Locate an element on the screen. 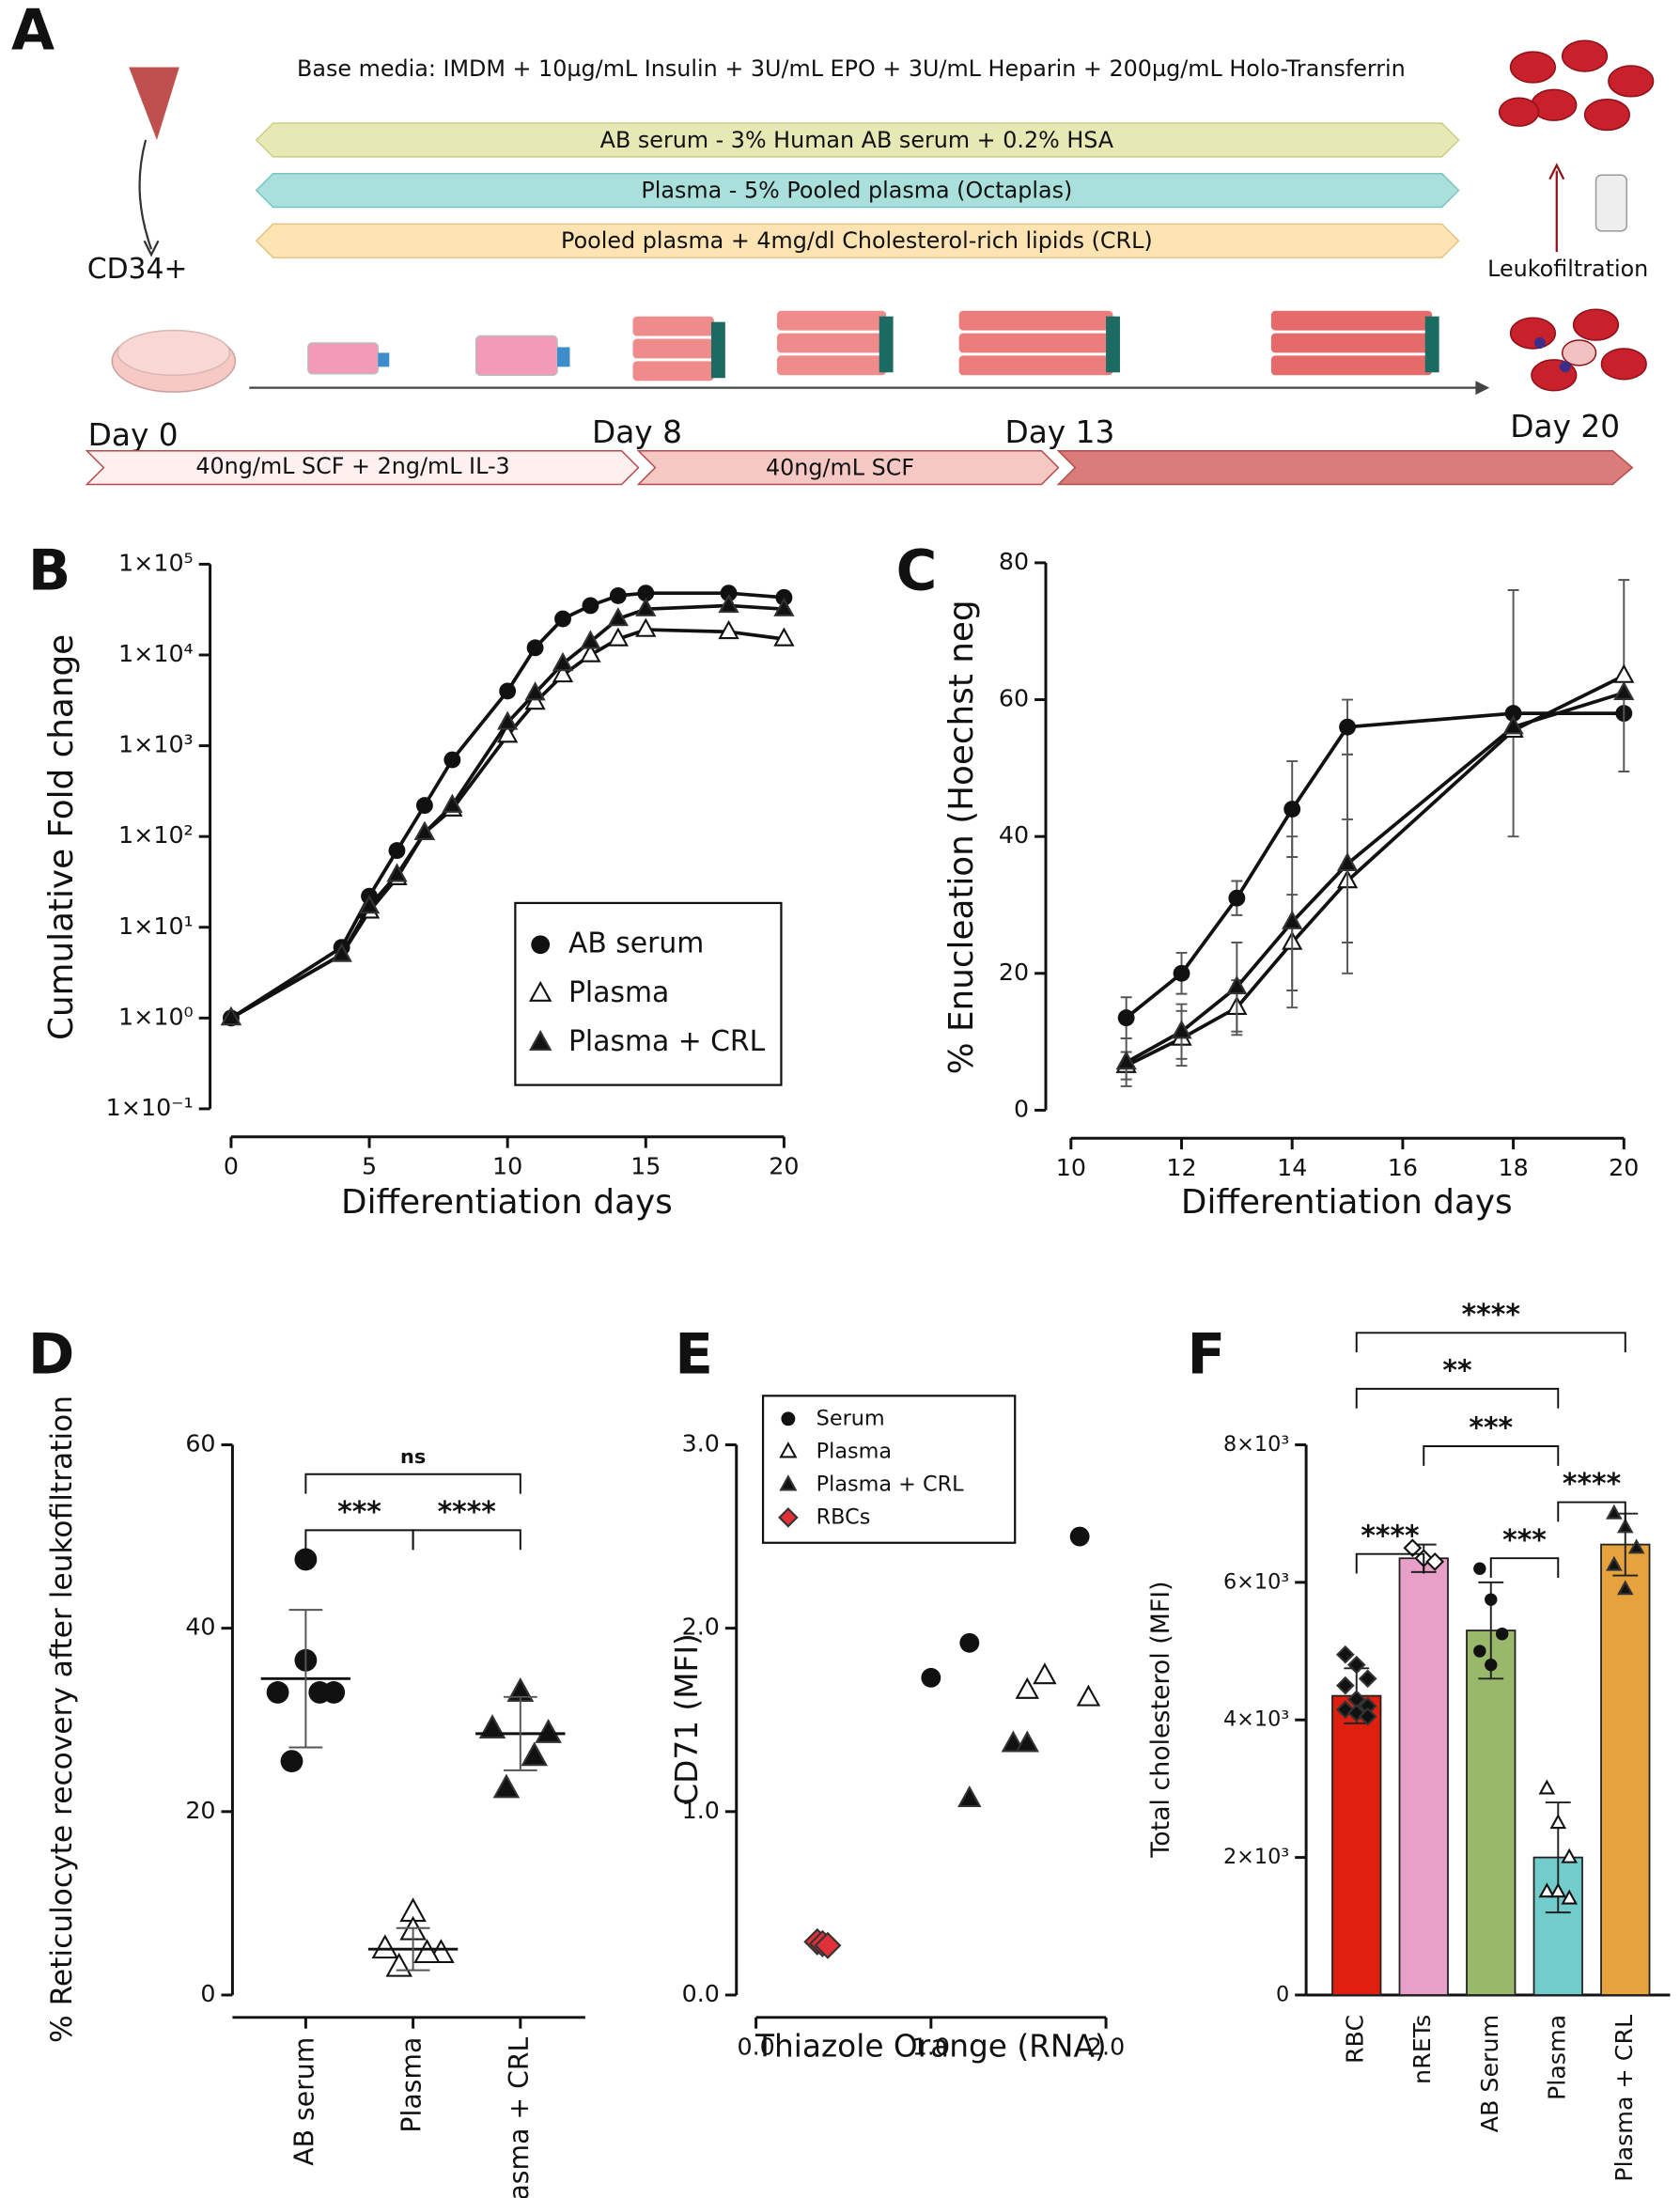 Image resolution: width=1680 pixels, height=2198 pixels. y-tick-label: 2×10³ is located at coordinates (1256, 1857).